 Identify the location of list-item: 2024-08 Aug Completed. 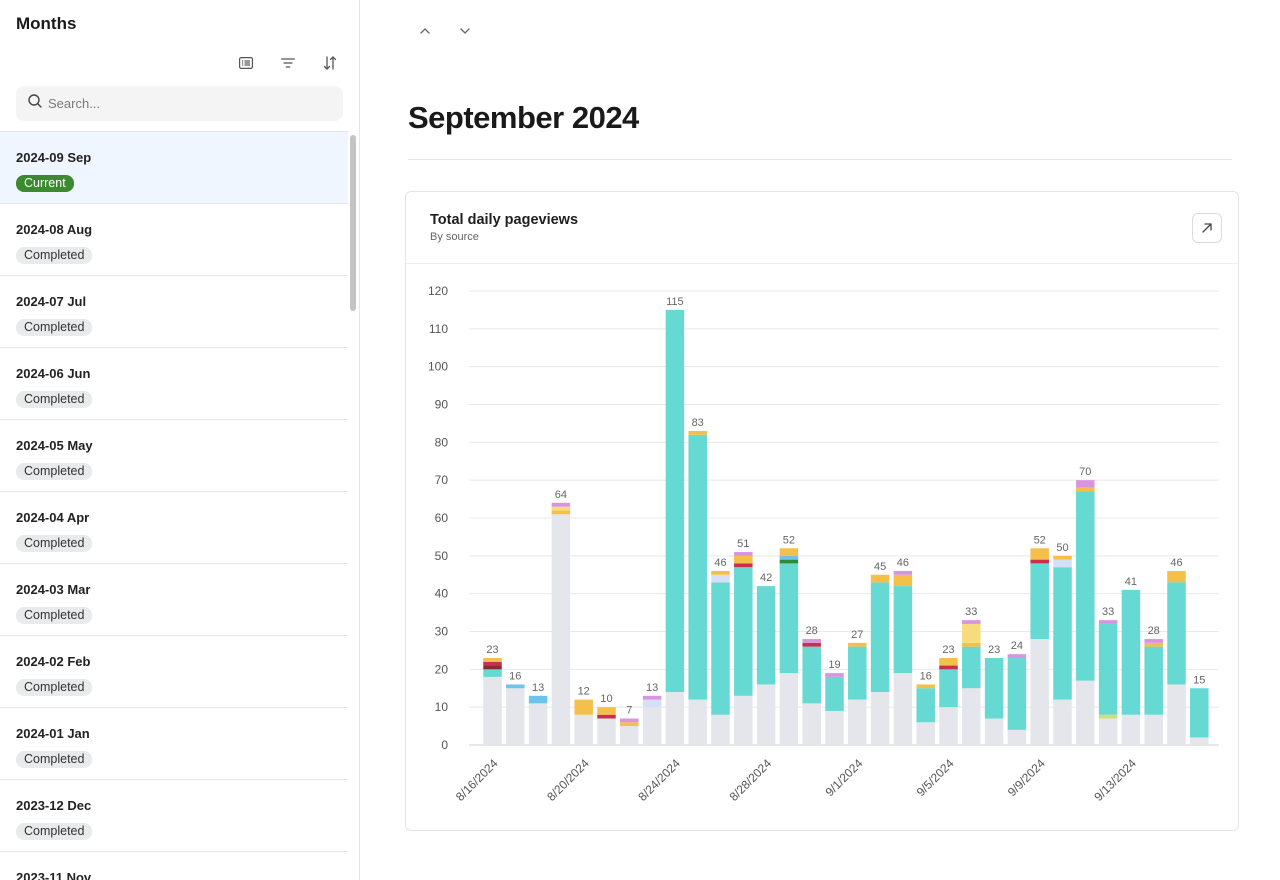
(174, 240).